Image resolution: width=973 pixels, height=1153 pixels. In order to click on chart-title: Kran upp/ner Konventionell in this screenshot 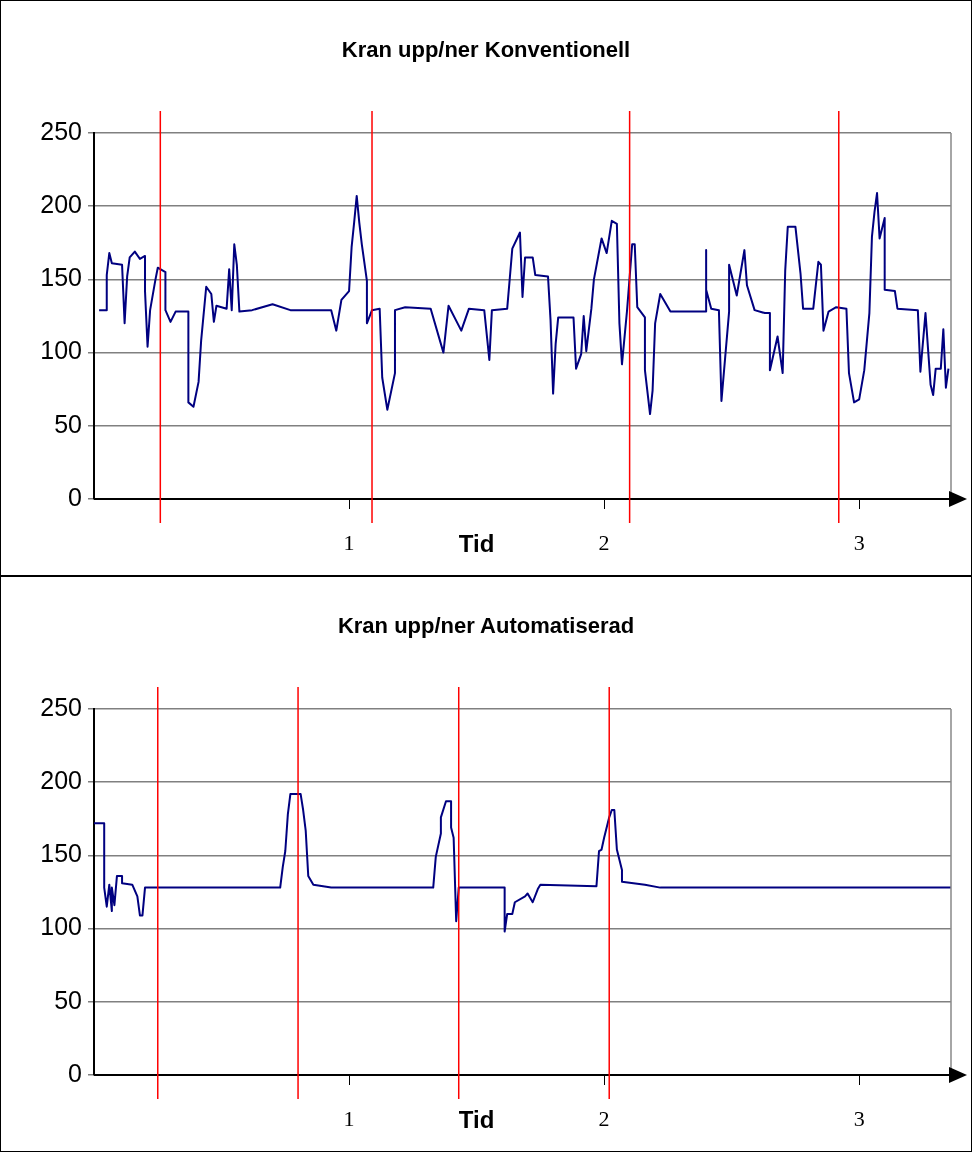, I will do `click(486, 50)`.